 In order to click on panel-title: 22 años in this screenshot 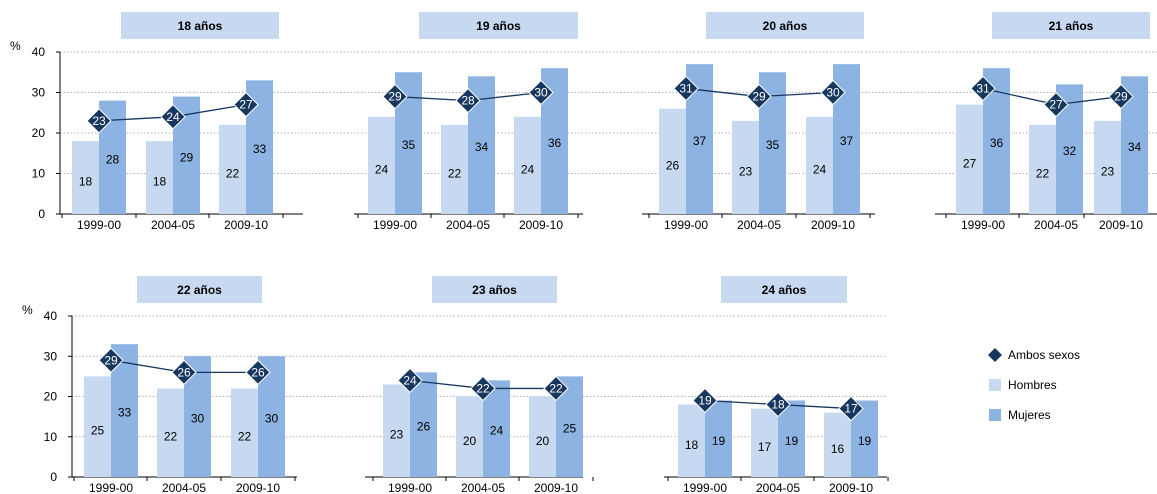, I will do `click(199, 290)`.